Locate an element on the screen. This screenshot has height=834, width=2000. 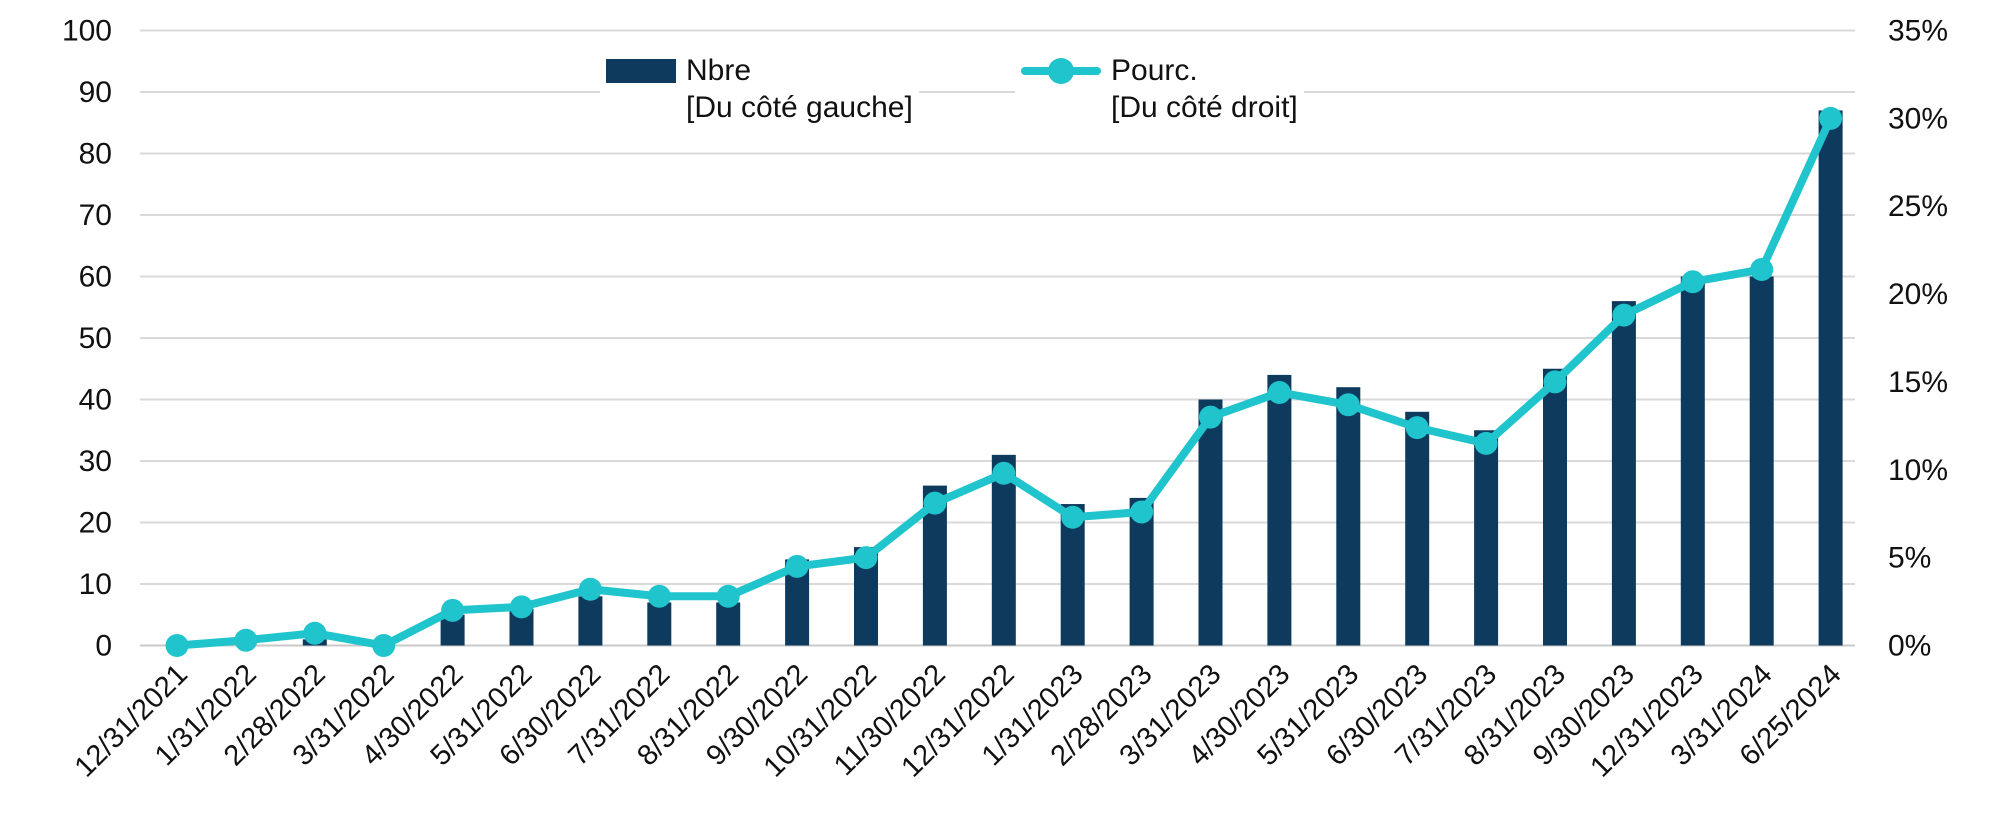
left-axis-tick-label: 10 is located at coordinates (95, 584).